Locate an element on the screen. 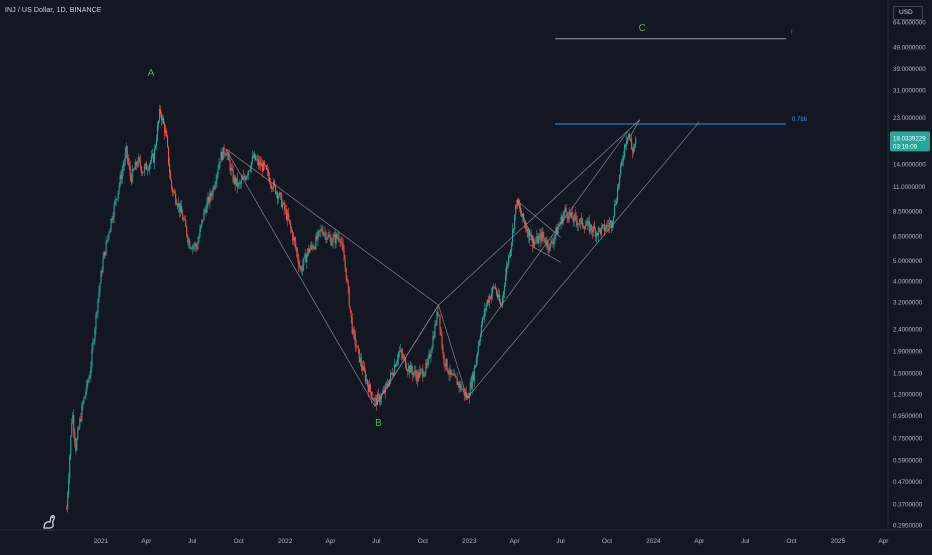  symbol-title: INJ / US Dollar, 1D, BINANCE is located at coordinates (53, 10).